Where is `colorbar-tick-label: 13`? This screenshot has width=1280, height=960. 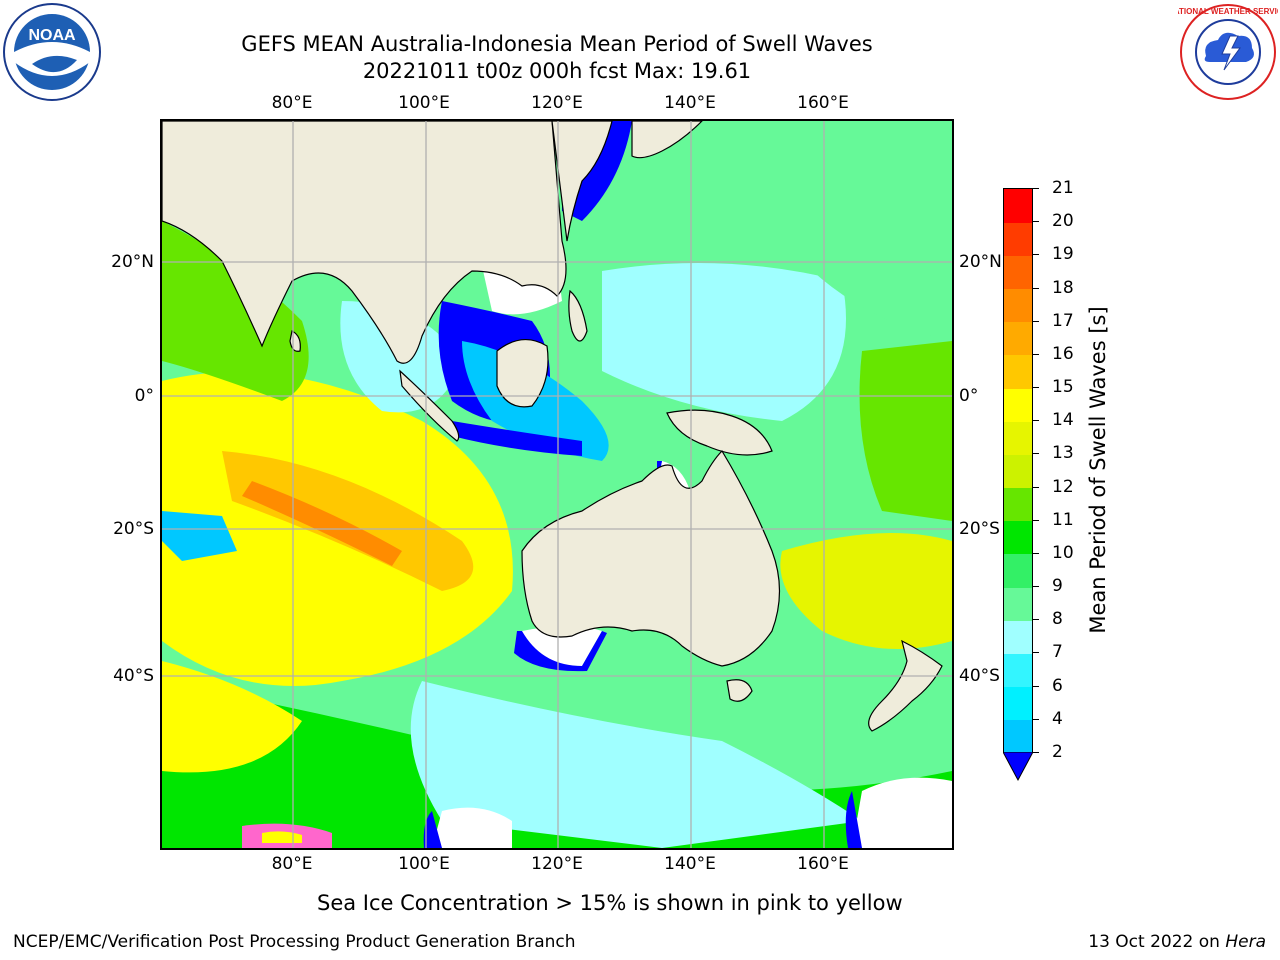
colorbar-tick-label: 13 is located at coordinates (1063, 453).